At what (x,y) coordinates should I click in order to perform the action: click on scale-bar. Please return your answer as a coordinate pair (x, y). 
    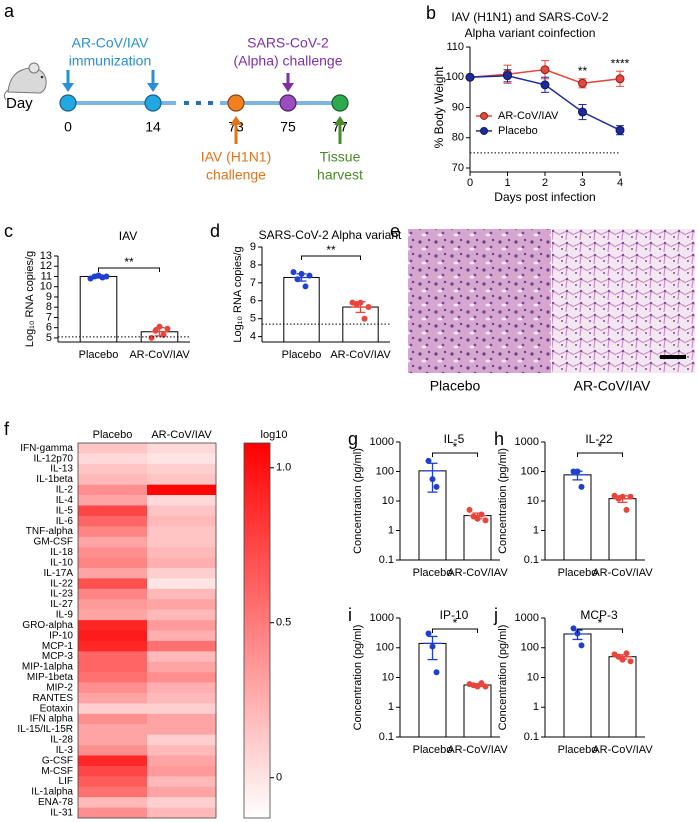
    Looking at the image, I should click on (673, 357).